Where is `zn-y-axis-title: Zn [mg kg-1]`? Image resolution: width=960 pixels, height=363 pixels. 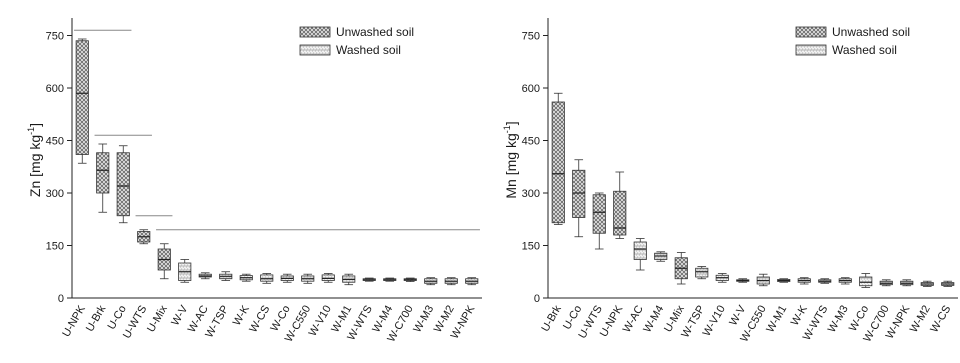
zn-y-axis-title: Zn [mg kg-1] is located at coordinates (34, 160).